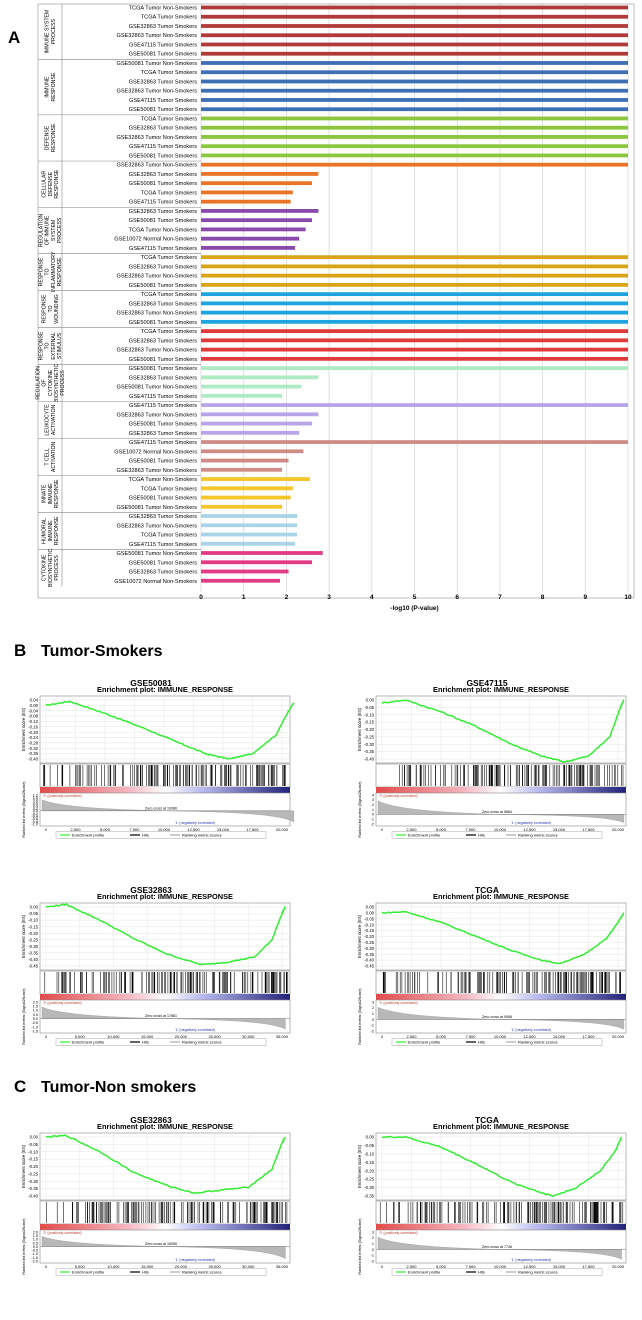 This screenshot has width=642, height=1320. I want to click on metric-y-tick: 1.0, so click(35, 1011).